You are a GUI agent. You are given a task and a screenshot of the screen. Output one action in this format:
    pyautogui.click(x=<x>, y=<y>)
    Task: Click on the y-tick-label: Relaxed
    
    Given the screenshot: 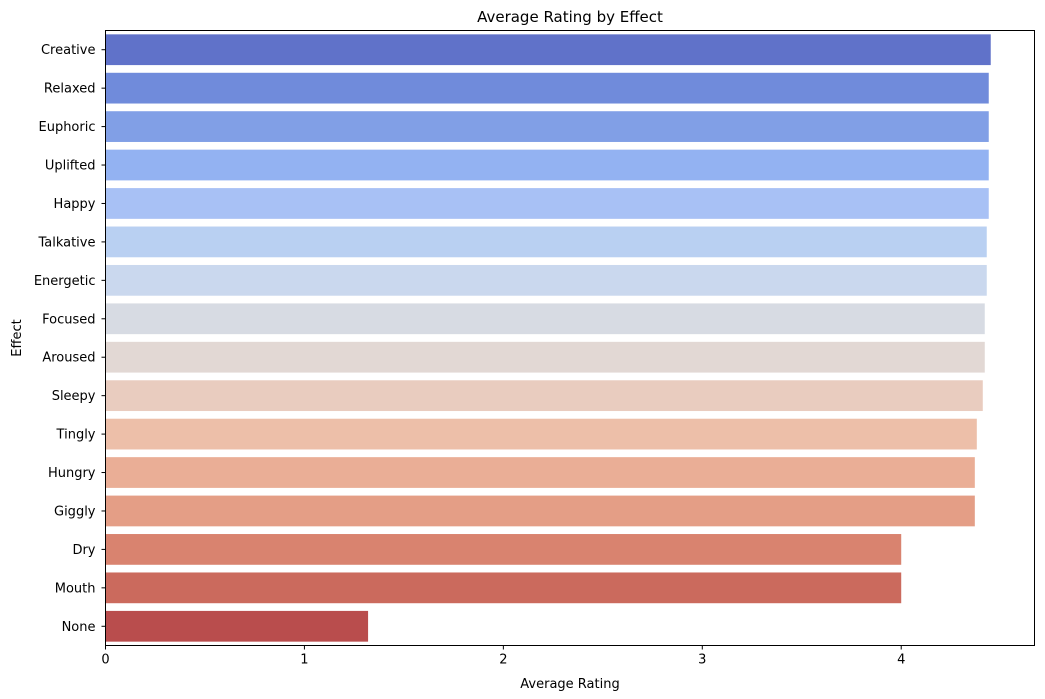 What is the action you would take?
    pyautogui.click(x=70, y=89)
    